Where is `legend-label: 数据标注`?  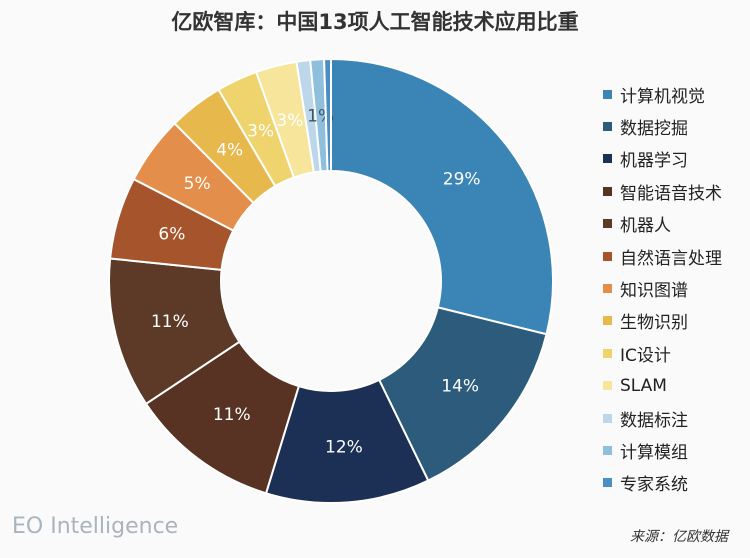
legend-label: 数据标注 is located at coordinates (654, 420).